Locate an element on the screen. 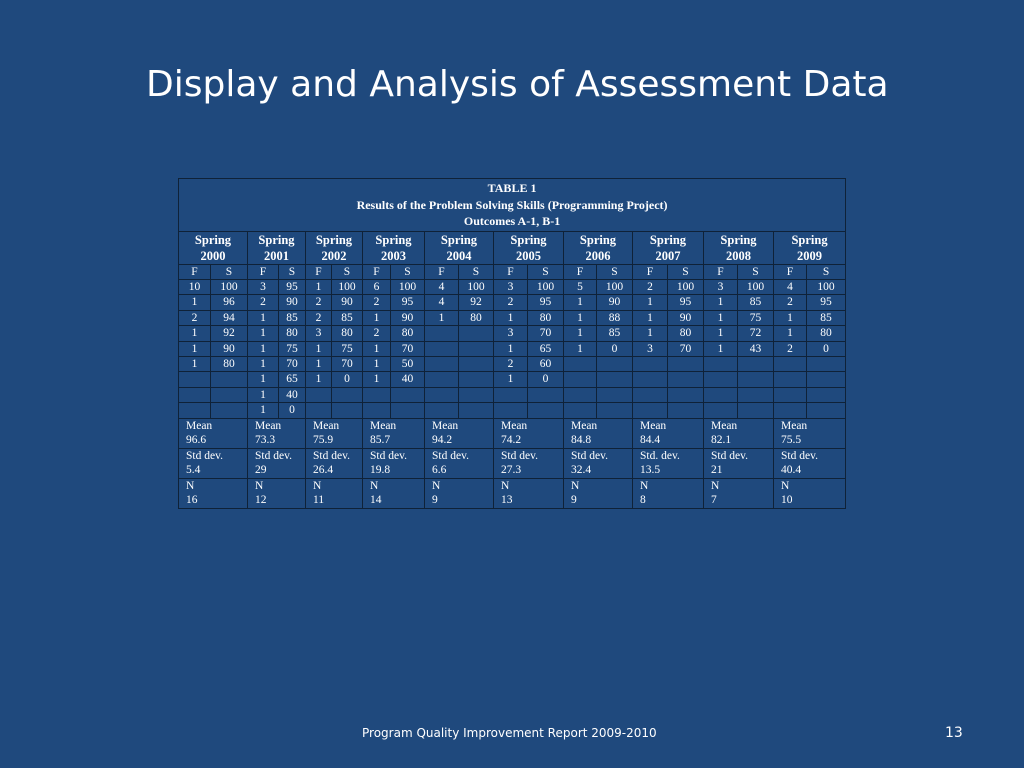 This screenshot has height=768, width=1024. score-cell: 43 is located at coordinates (755, 348).